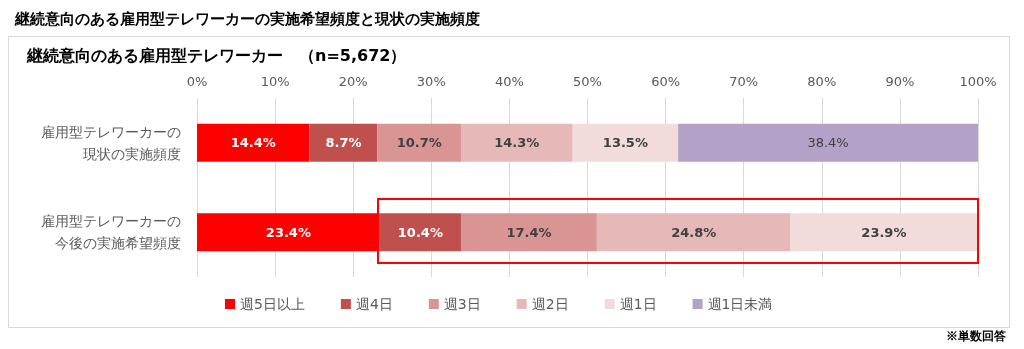  What do you see at coordinates (550, 304) in the screenshot?
I see `legend-label: 週2日` at bounding box center [550, 304].